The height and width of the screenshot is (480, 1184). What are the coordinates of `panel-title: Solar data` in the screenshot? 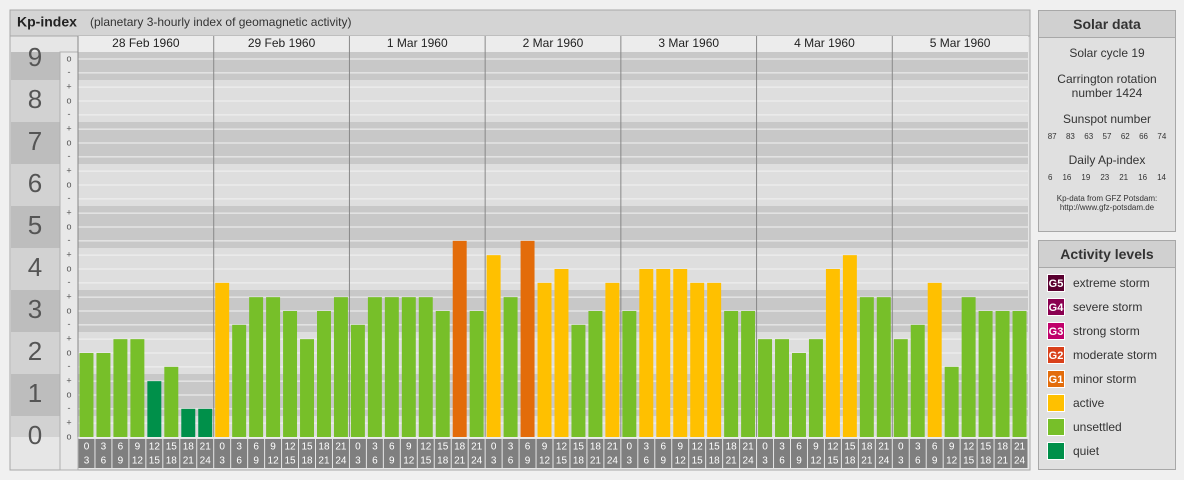 It's located at (1107, 24).